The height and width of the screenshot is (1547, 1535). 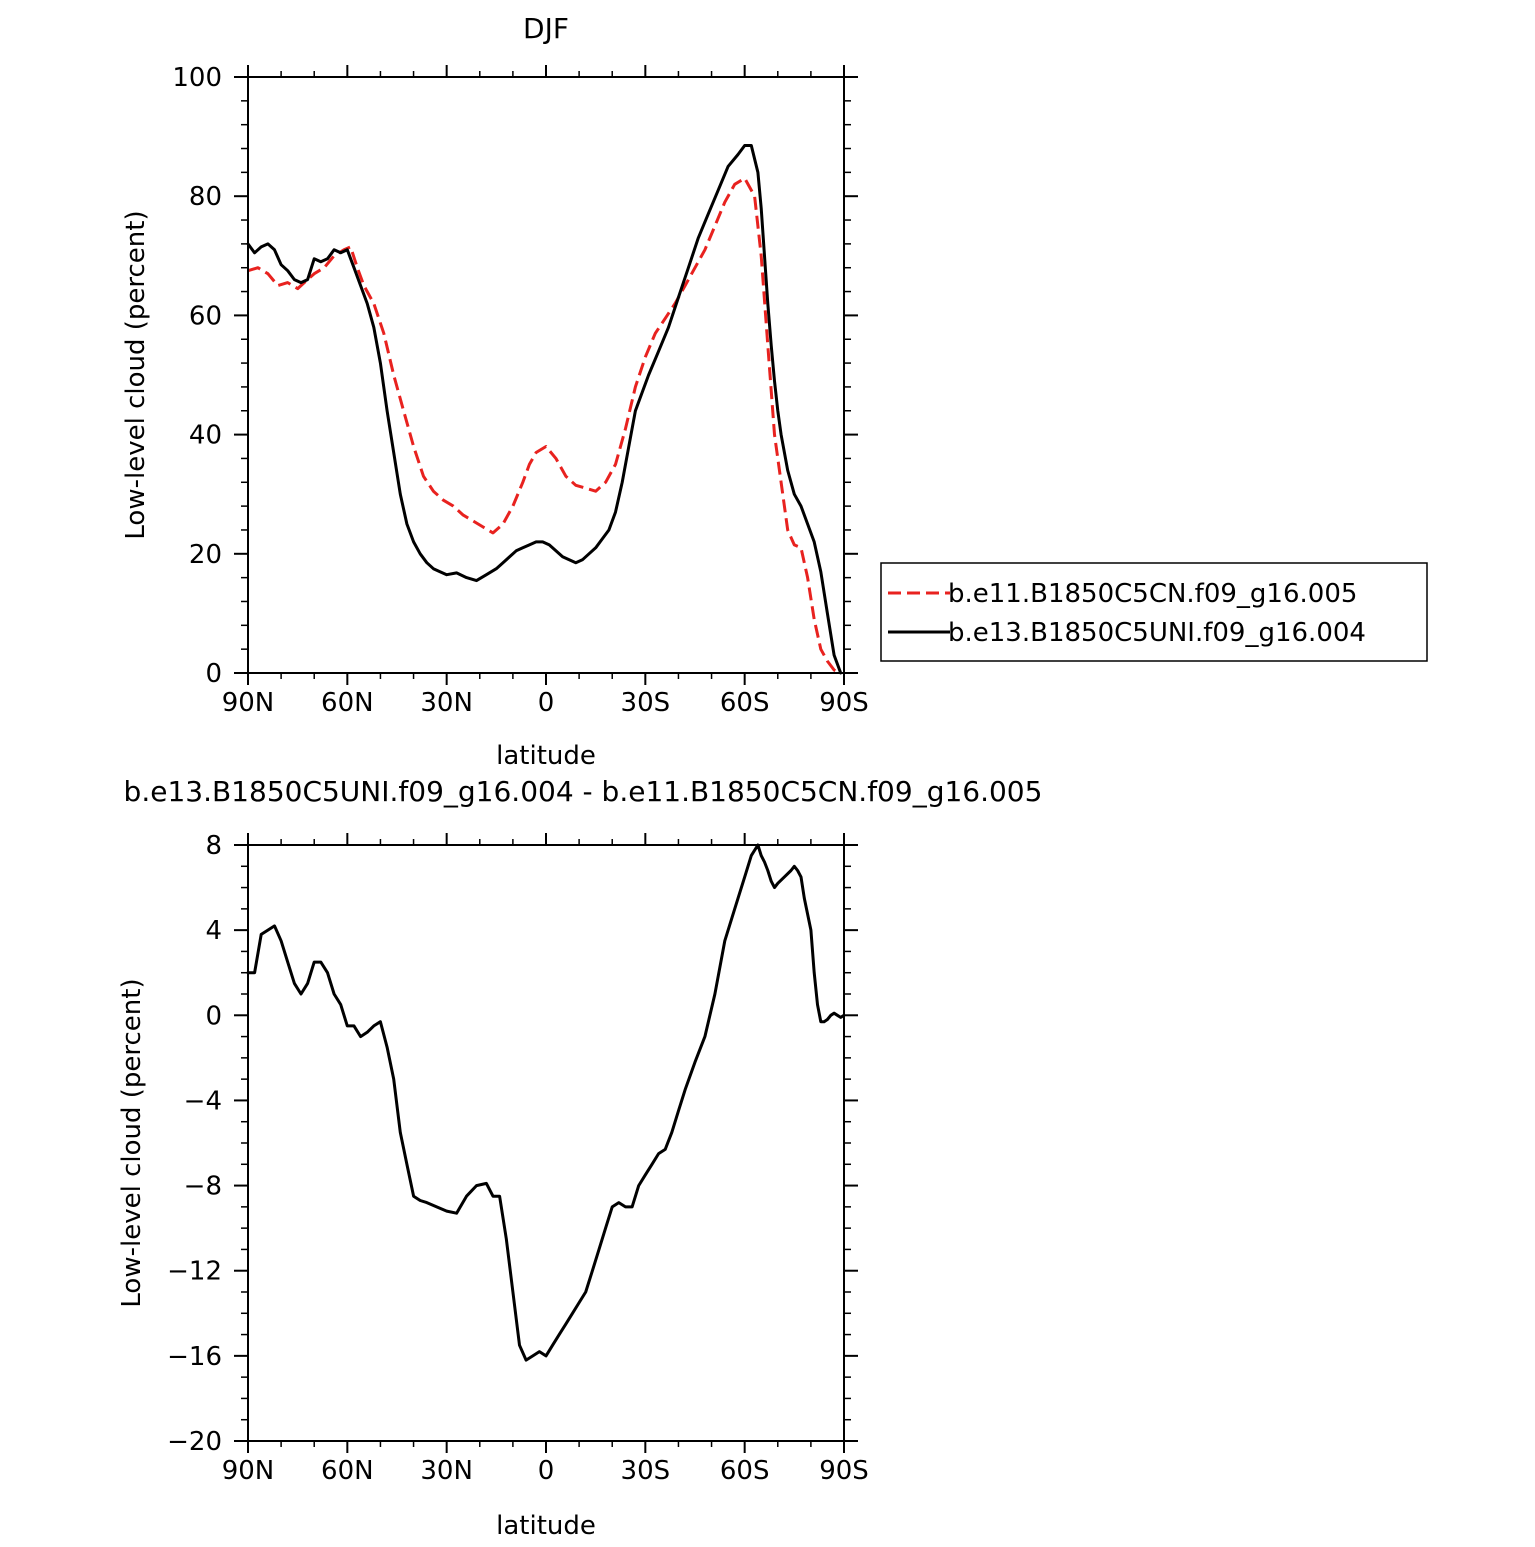 I want to click on top-series-layer, so click(x=544, y=409).